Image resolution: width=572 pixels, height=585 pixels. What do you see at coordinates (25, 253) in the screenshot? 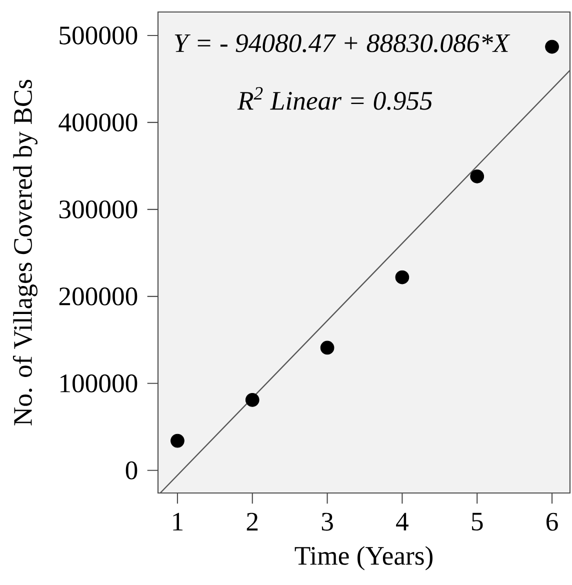
I see `y-axis-title: No. of Villages Covered by BCs` at bounding box center [25, 253].